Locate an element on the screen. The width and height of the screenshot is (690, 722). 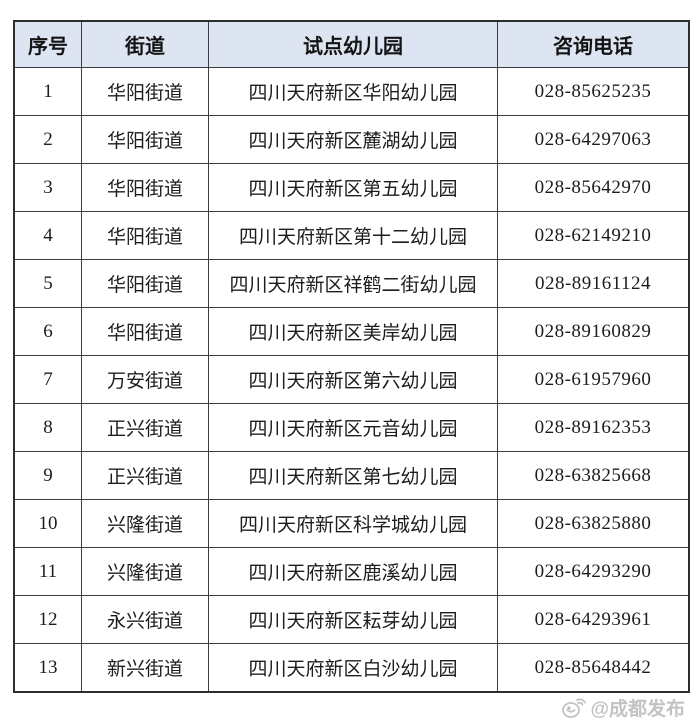
cell-index: 1 is located at coordinates (47, 91).